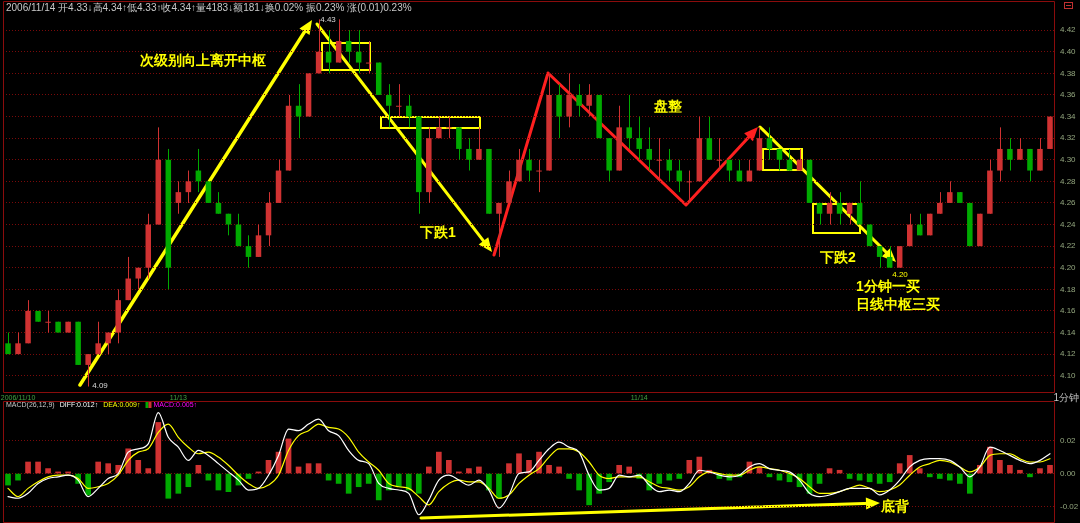  What do you see at coordinates (1068, 203) in the screenshot?
I see `y-tick-label: 4.26` at bounding box center [1068, 203].